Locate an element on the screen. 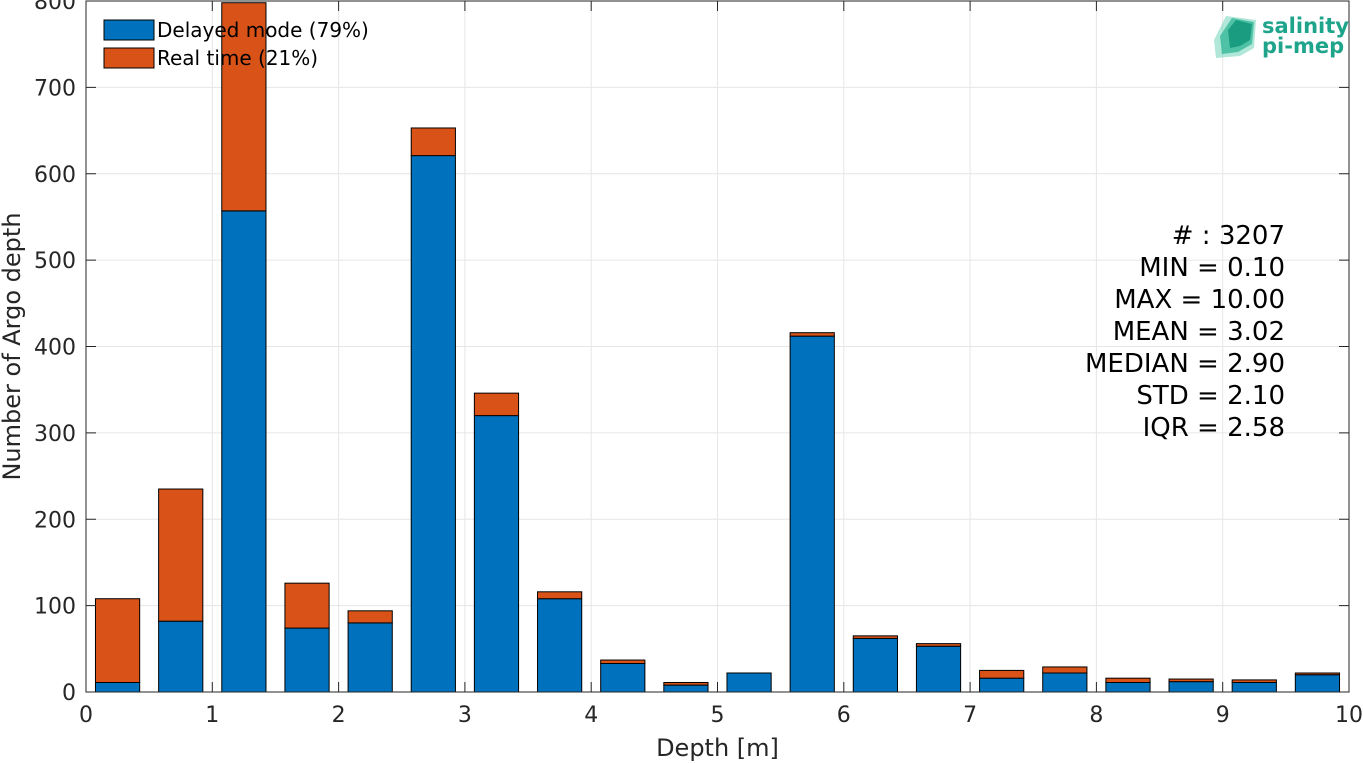 The image size is (1363, 763). logo-line-1: salinity is located at coordinates (1305, 26).